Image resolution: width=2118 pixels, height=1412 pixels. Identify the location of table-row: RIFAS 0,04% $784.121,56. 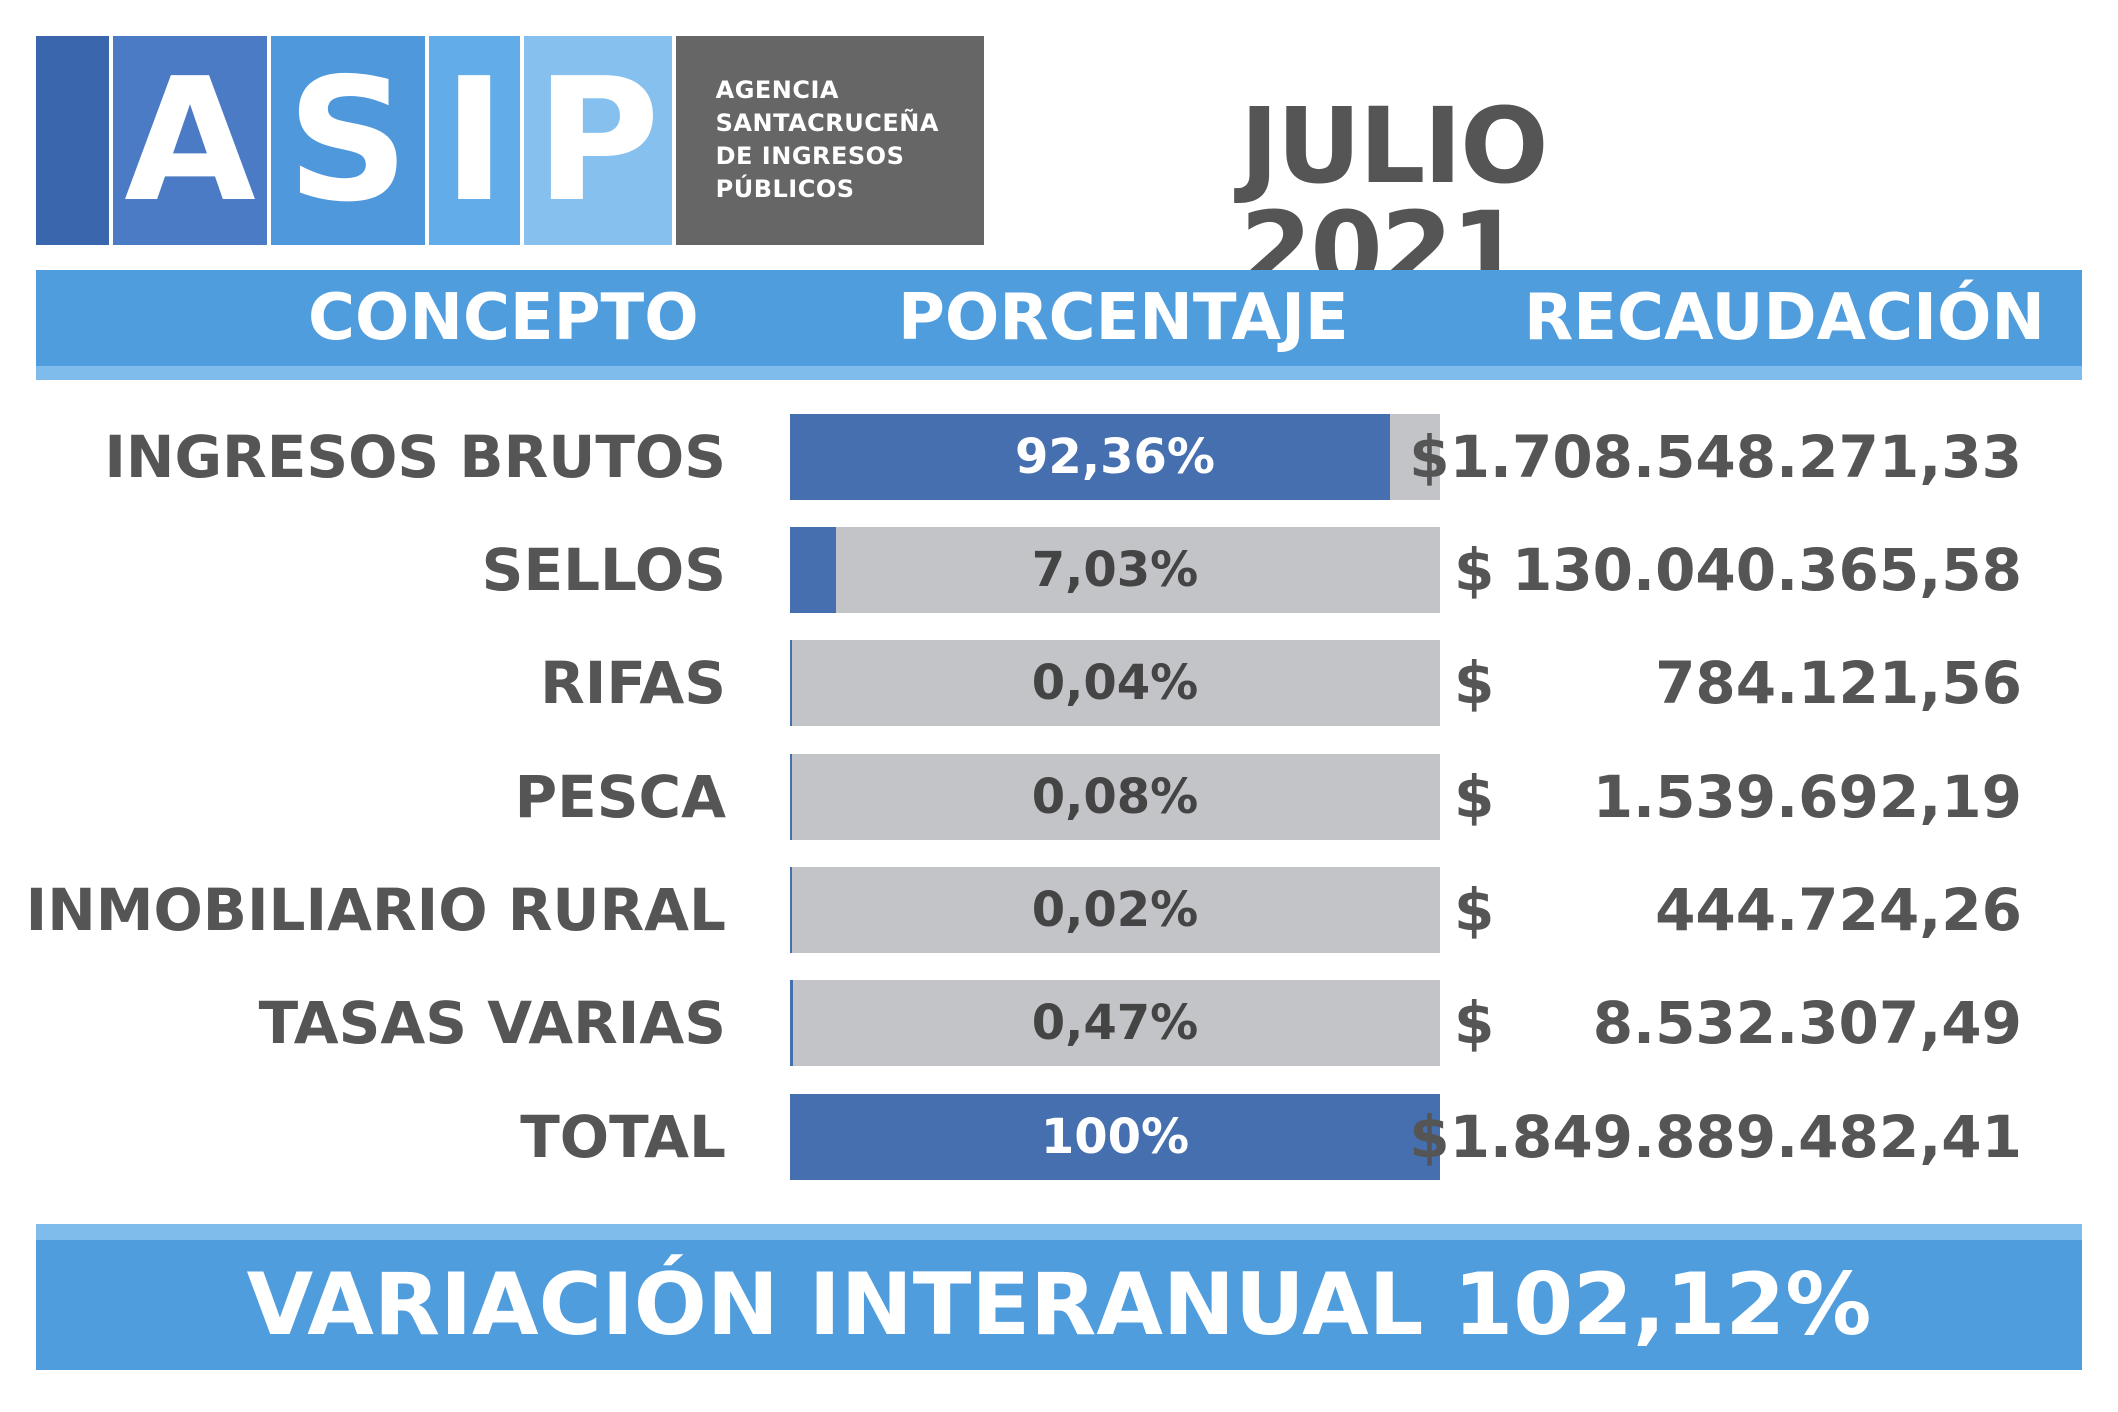
(1059, 683).